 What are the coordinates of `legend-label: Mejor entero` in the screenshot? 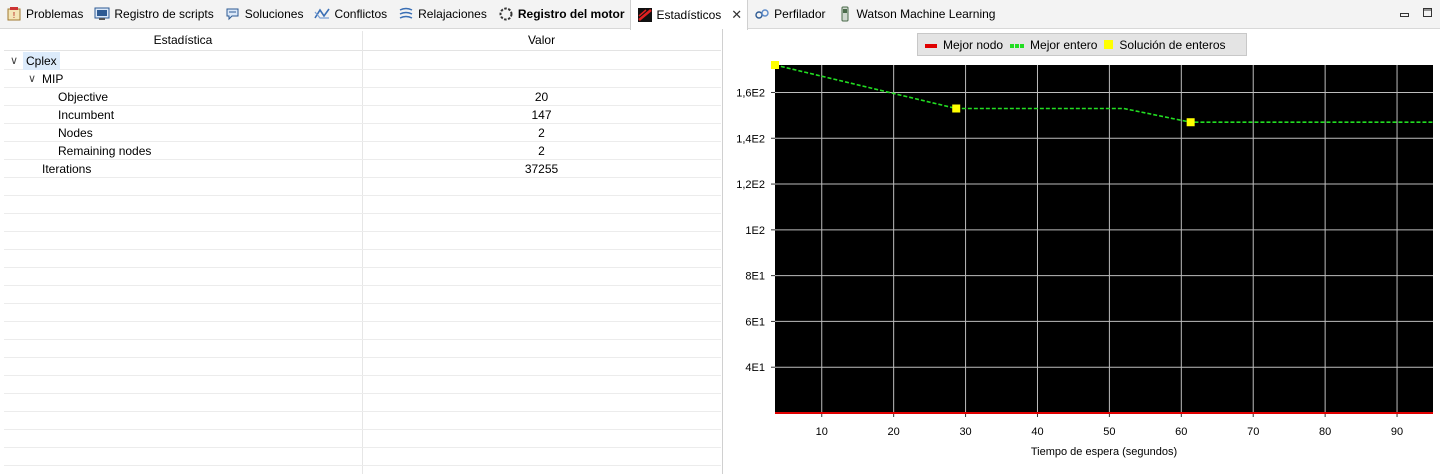 It's located at (1064, 44).